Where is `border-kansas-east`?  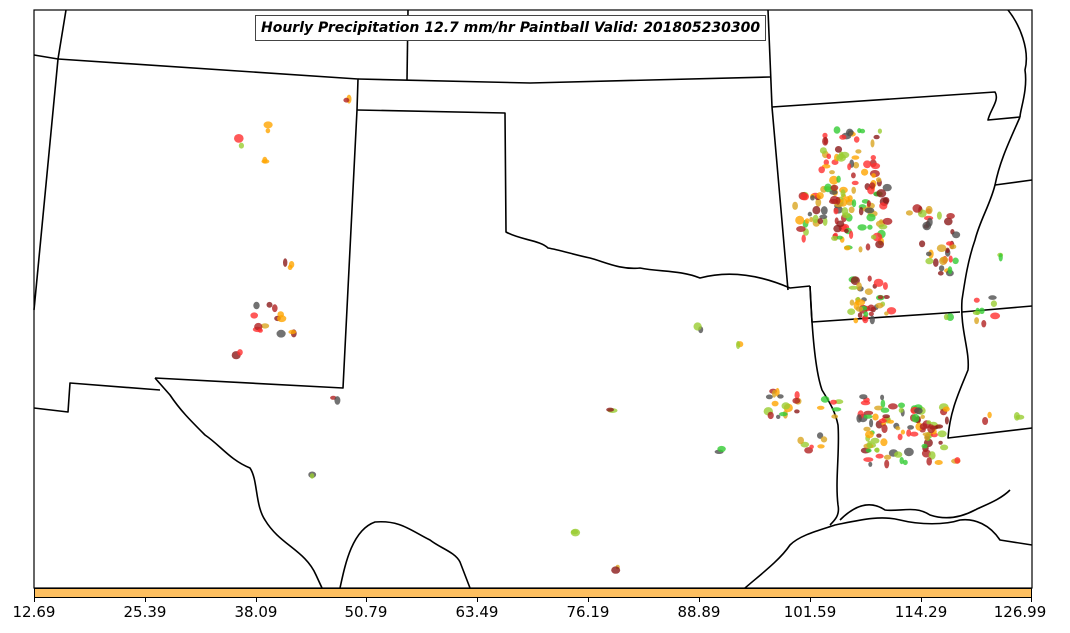 border-kansas-east is located at coordinates (770, 58).